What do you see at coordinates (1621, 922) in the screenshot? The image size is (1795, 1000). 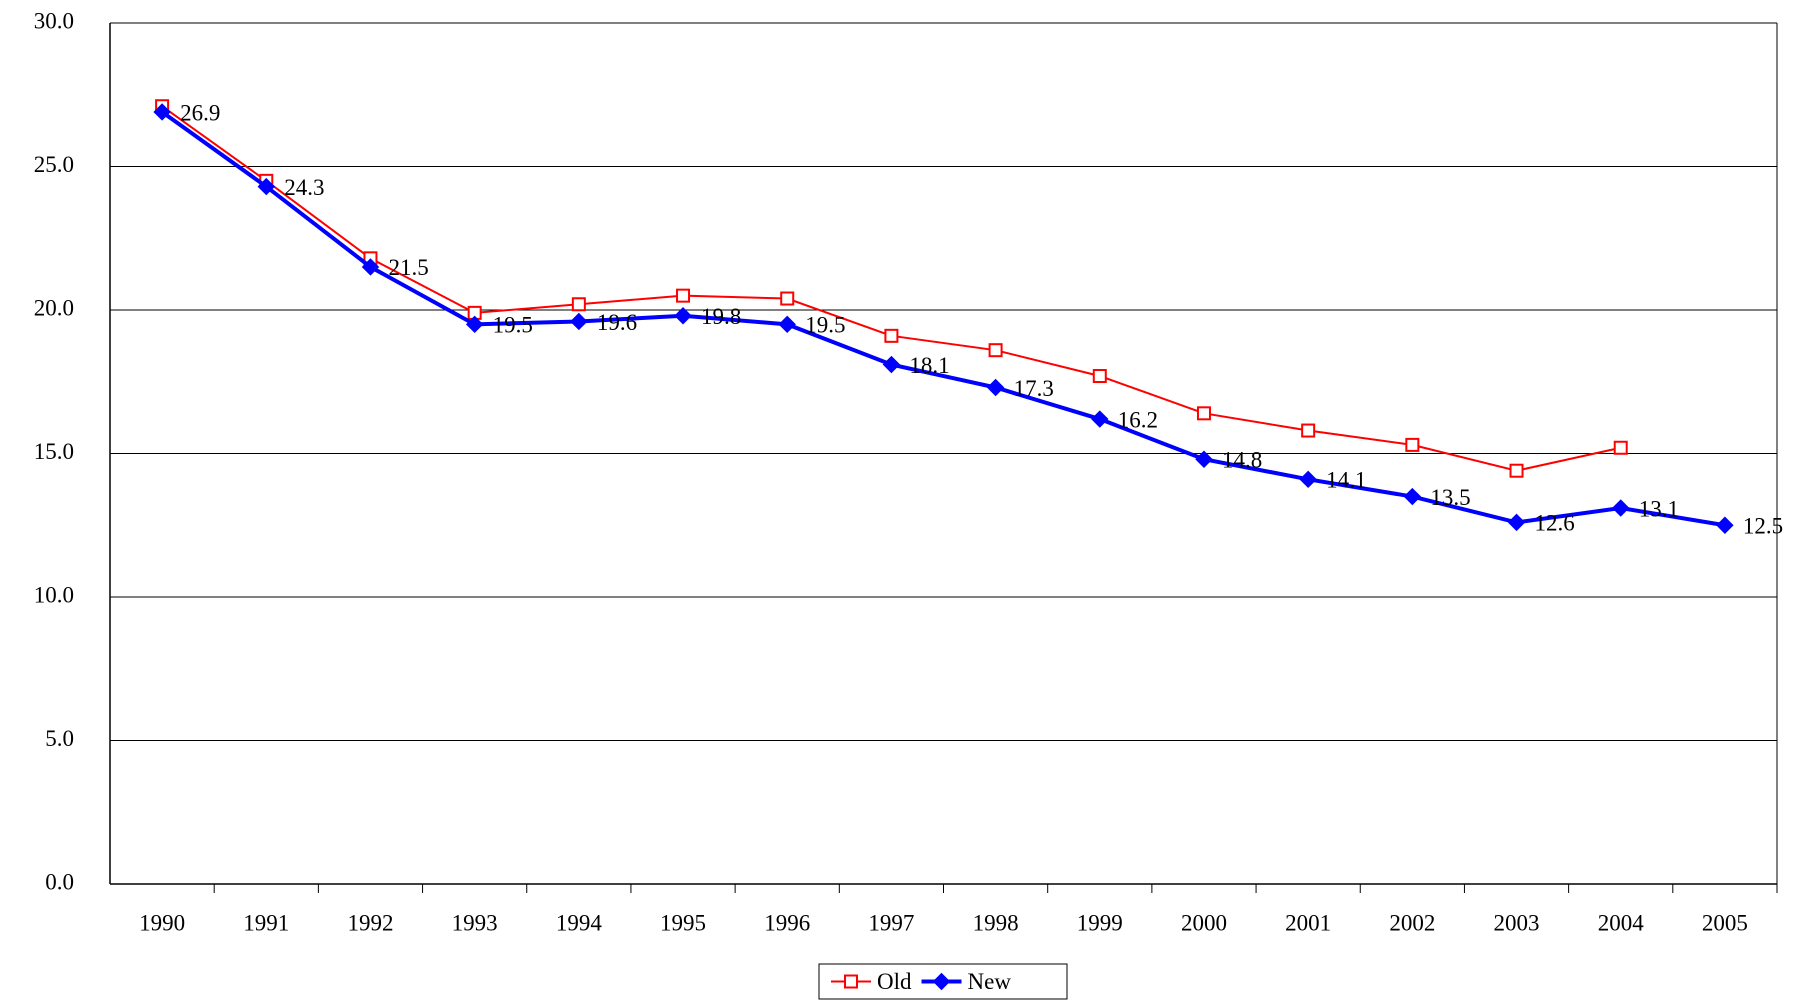 I see `x-tick-label: 2004` at bounding box center [1621, 922].